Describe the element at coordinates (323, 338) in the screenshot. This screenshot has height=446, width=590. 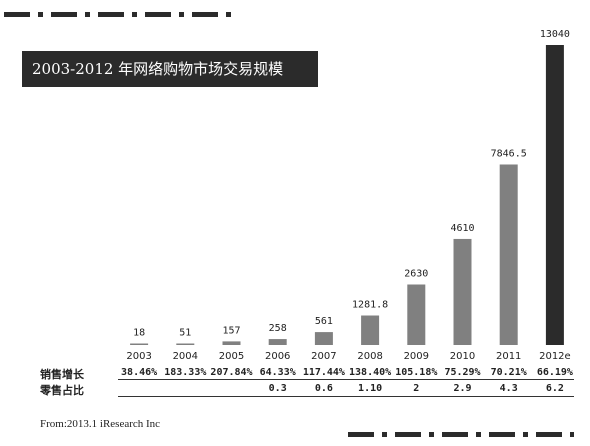
I see `bar-2007` at that location.